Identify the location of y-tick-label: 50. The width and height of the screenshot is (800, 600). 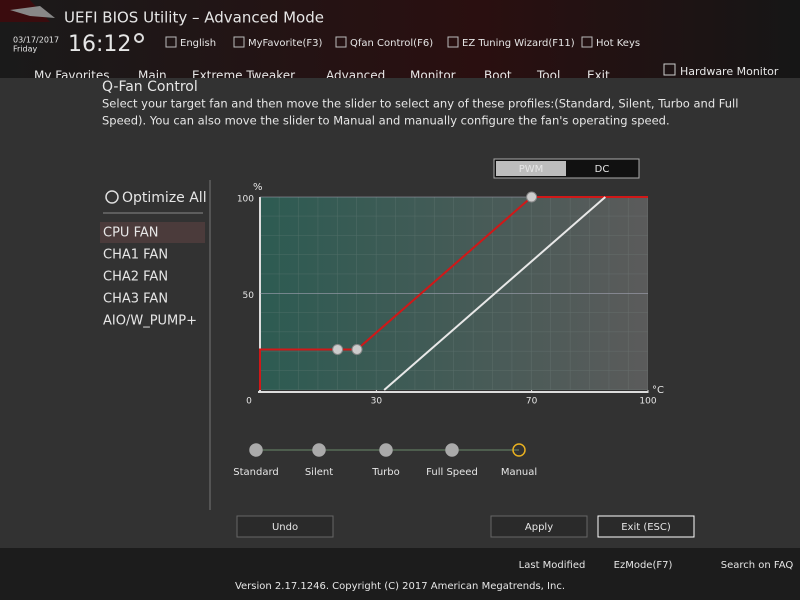
(249, 296).